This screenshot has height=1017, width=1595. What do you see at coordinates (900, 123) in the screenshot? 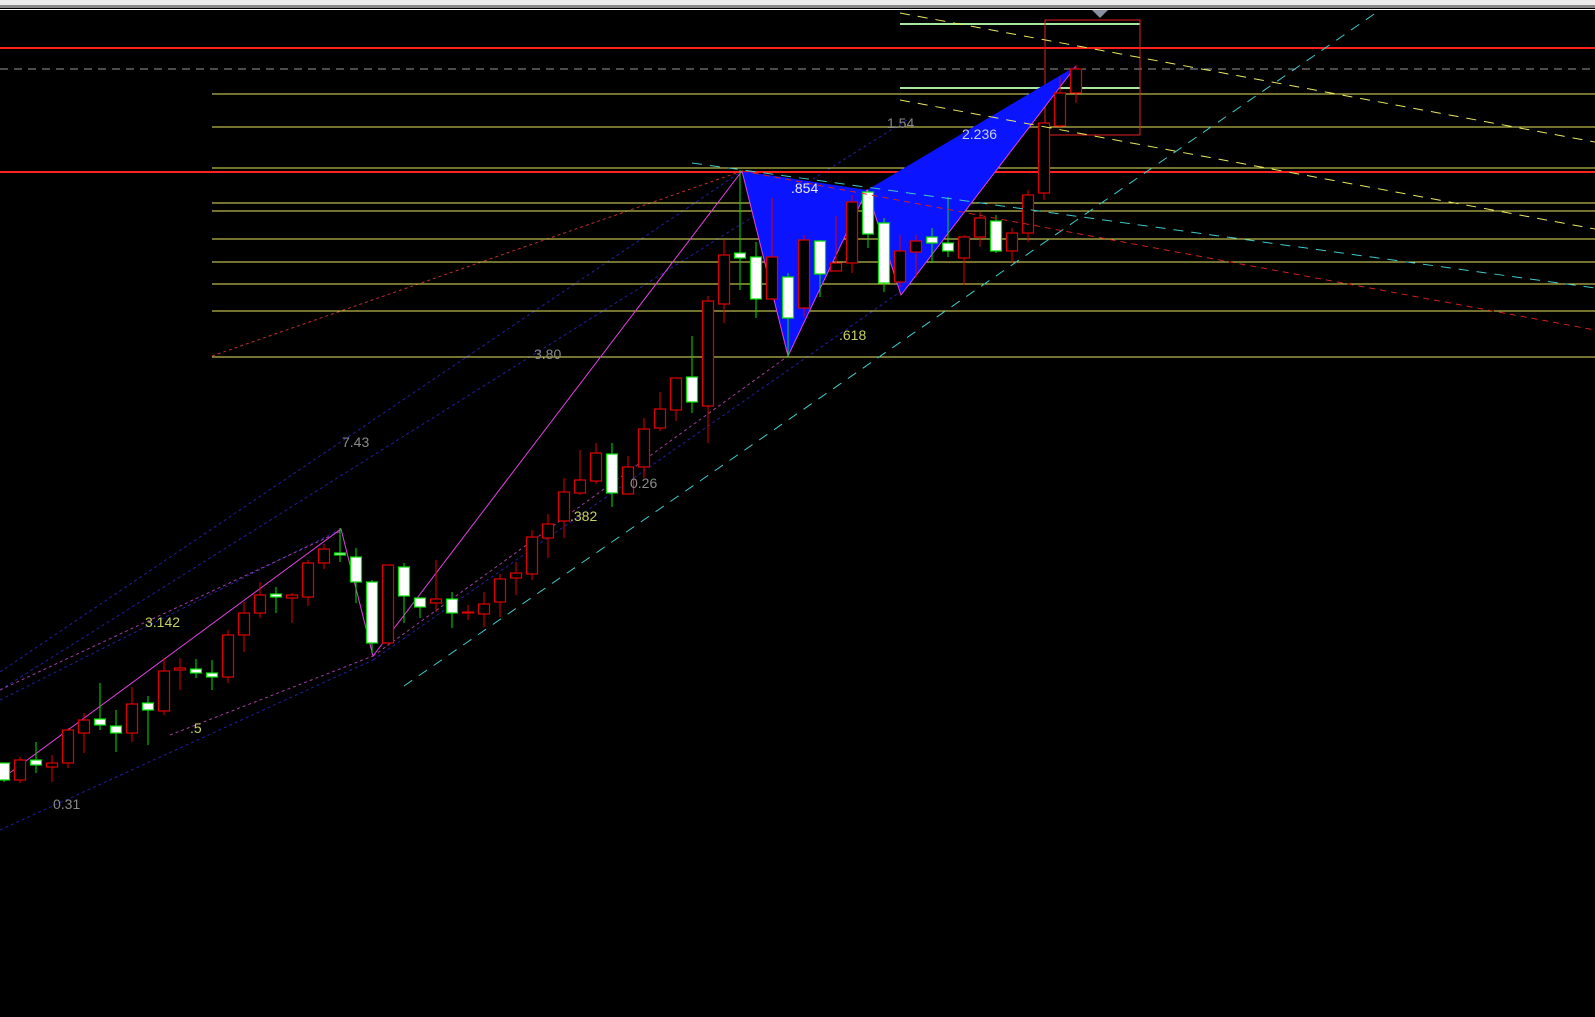
I see `fib-label-1-54: 1.54` at bounding box center [900, 123].